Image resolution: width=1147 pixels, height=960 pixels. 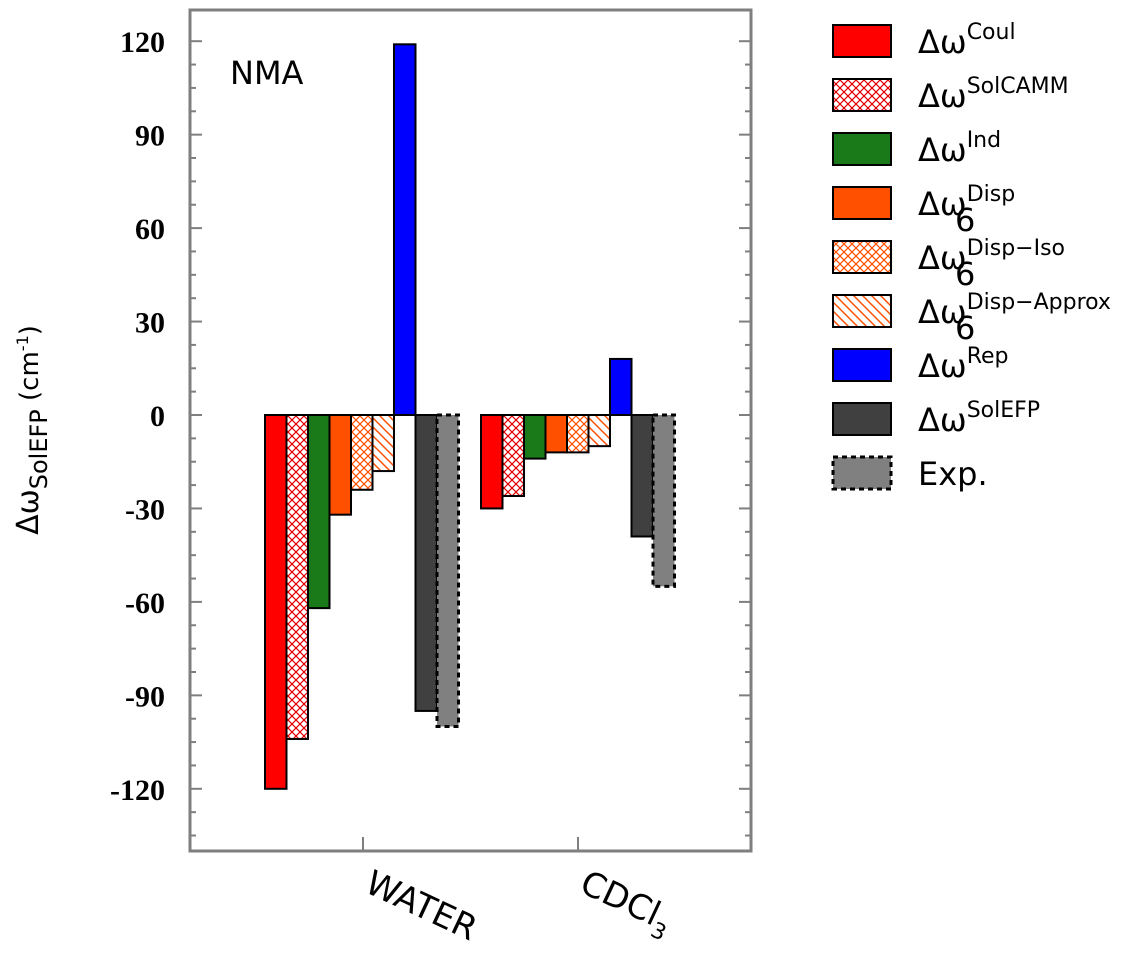 I want to click on legend-label: ΔωInd, so click(x=959, y=148).